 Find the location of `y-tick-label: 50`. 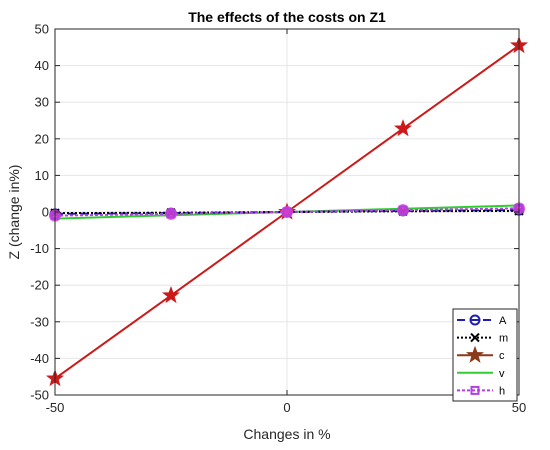

y-tick-label: 50 is located at coordinates (42, 29).